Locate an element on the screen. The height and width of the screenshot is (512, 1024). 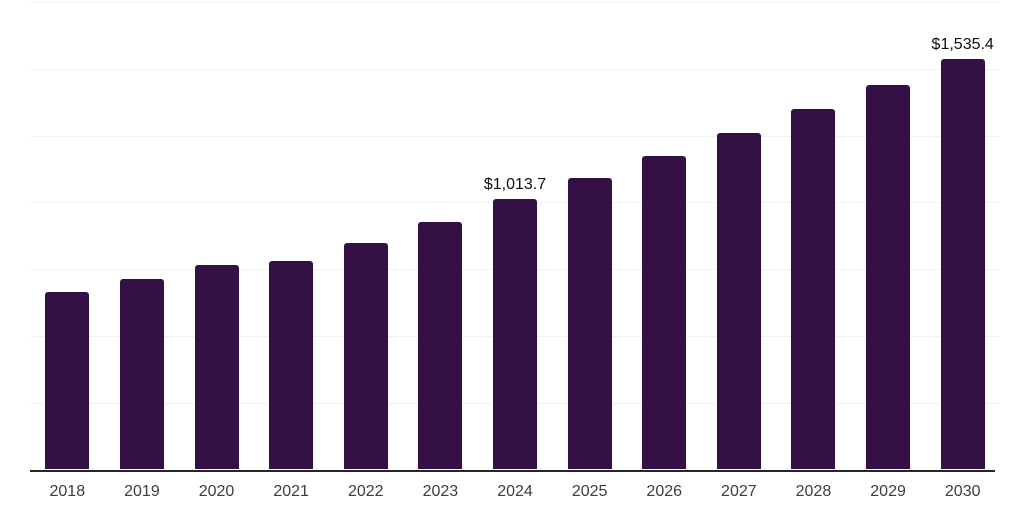
x-tick-label-2027: 2027 is located at coordinates (739, 491).